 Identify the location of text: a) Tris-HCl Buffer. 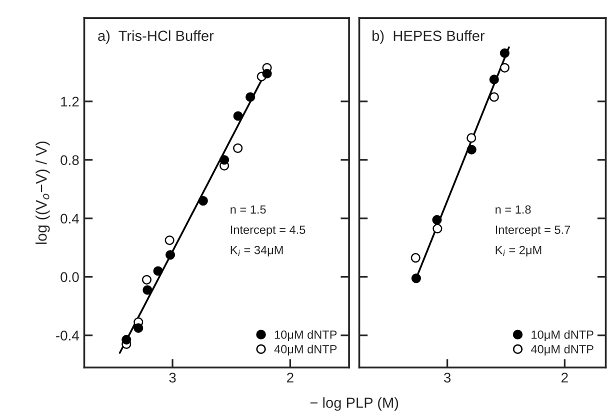
(156, 37).